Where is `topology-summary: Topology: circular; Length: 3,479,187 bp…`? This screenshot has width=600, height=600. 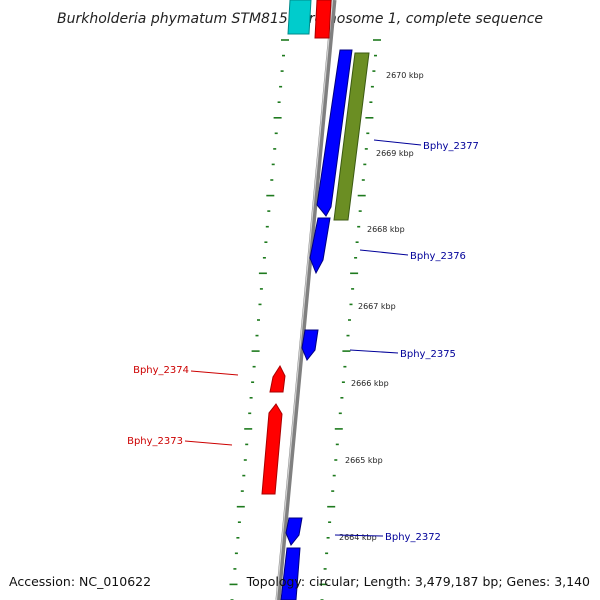 topology-summary: Topology: circular; Length: 3,479,187 bp… is located at coordinates (418, 581).